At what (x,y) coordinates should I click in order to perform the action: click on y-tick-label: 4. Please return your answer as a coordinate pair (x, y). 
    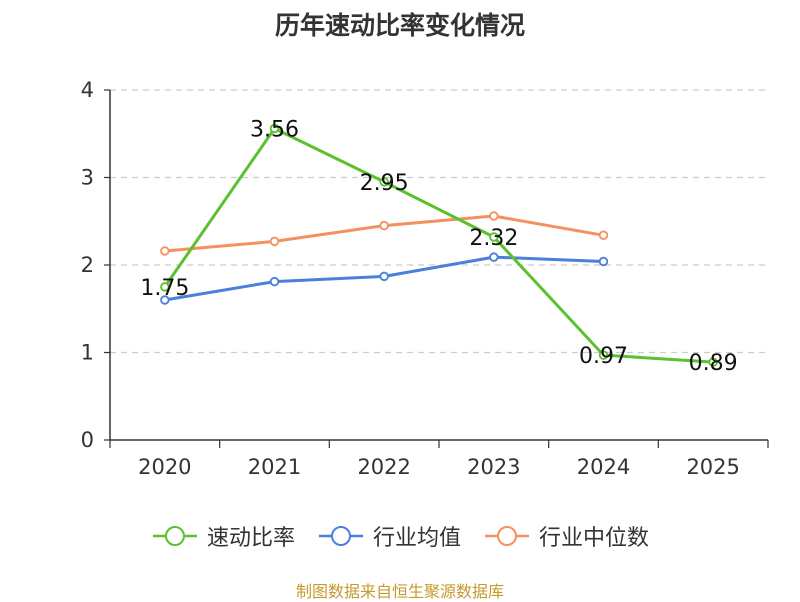
    Looking at the image, I should click on (87, 90).